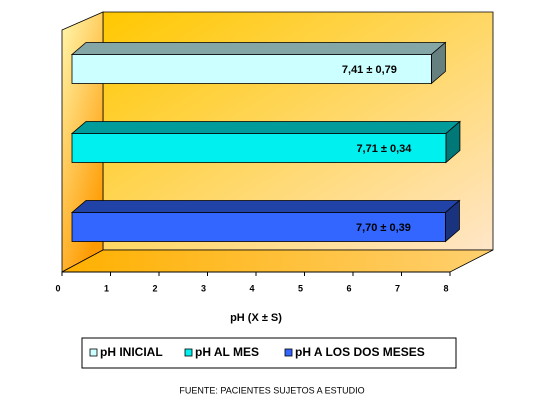  I want to click on value-label: 7,70 ± 0,39, so click(383, 228).